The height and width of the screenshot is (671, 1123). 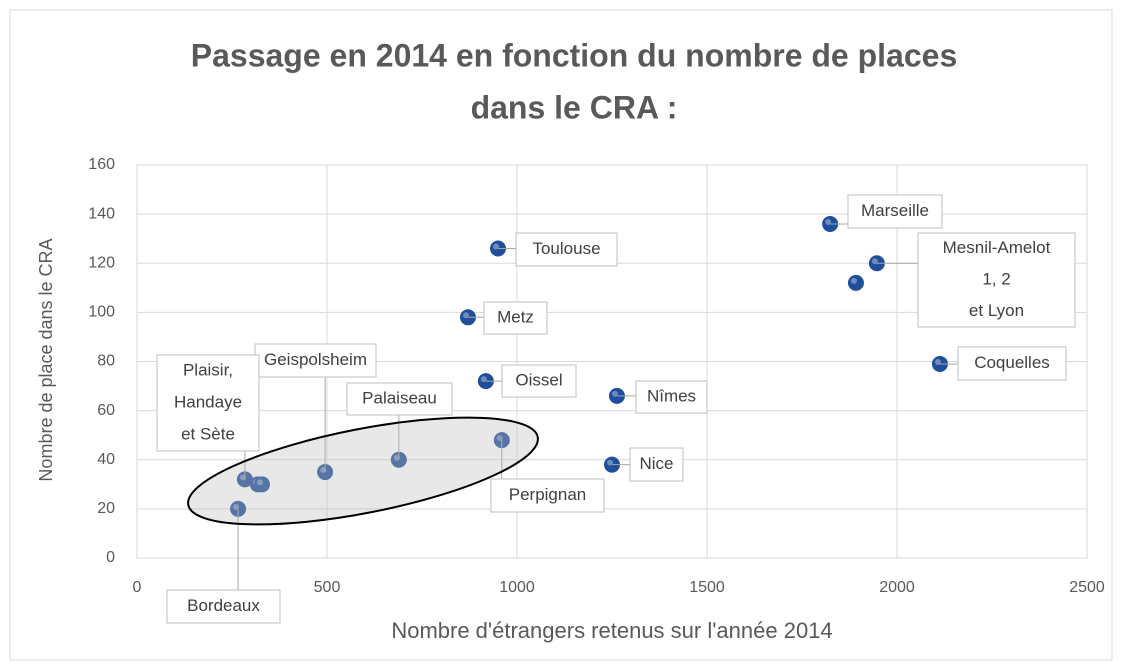 What do you see at coordinates (101, 312) in the screenshot?
I see `y-tick-label: 100` at bounding box center [101, 312].